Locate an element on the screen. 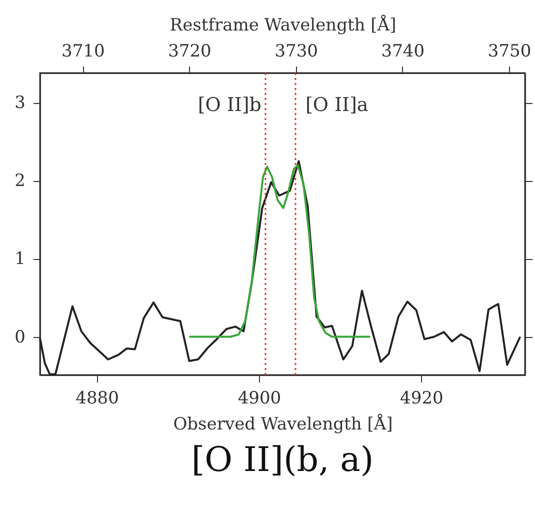  x-tick-label: 4880 is located at coordinates (97, 398).